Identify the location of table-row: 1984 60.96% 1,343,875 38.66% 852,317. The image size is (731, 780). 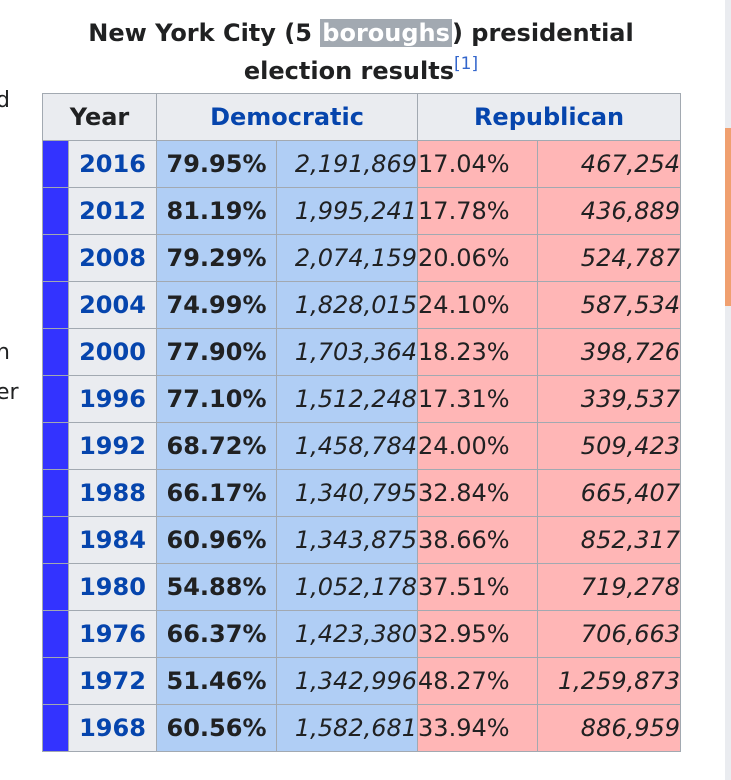
(362, 540).